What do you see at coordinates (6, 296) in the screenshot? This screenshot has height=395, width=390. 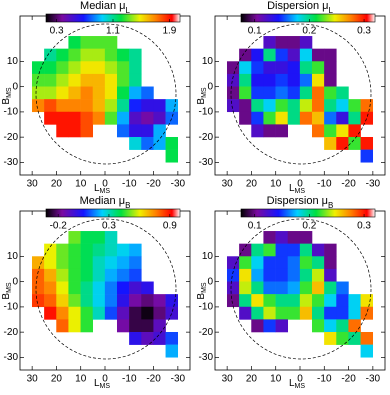 I see `y-label-text: B` at bounding box center [6, 296].